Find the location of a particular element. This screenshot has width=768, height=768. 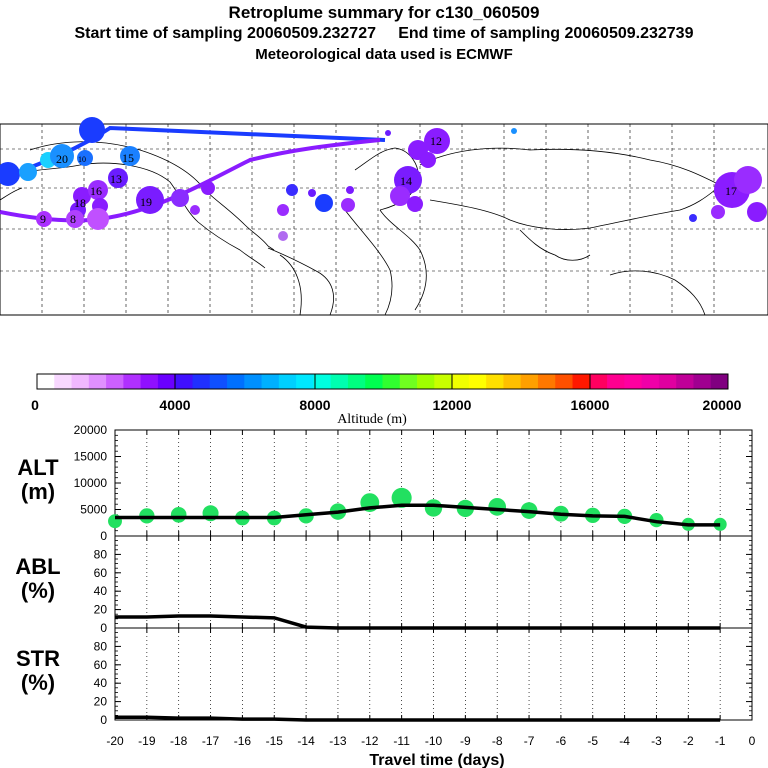

x-tick-label: -4 is located at coordinates (624, 741).